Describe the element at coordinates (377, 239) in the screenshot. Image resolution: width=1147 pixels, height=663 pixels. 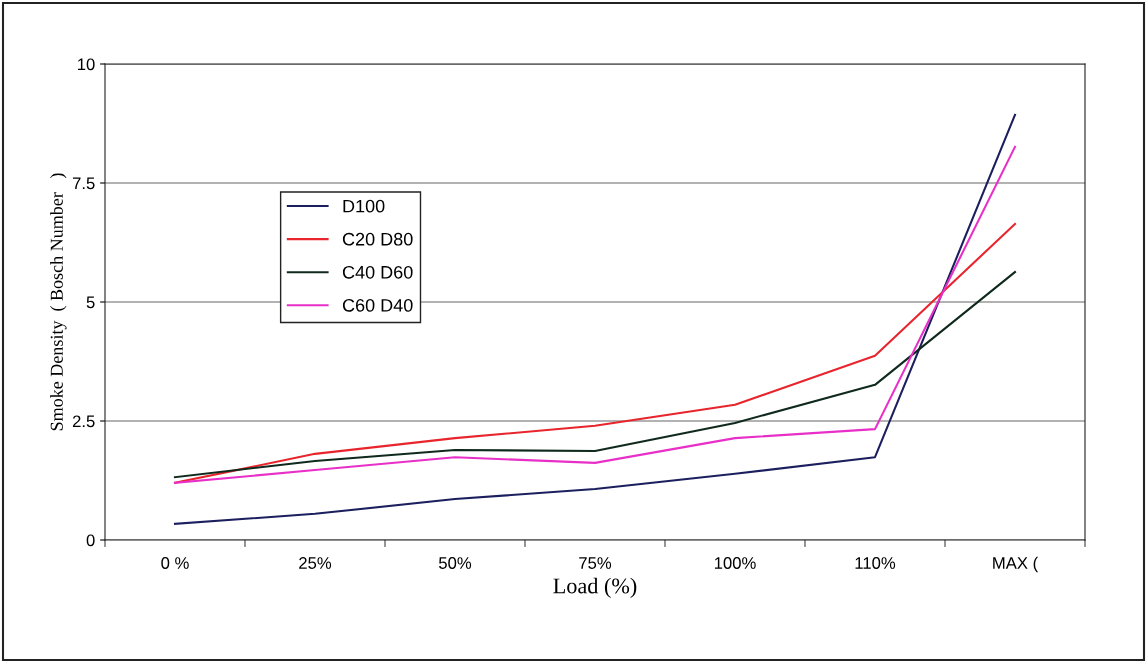
I see `legend-label: C20 D80` at that location.